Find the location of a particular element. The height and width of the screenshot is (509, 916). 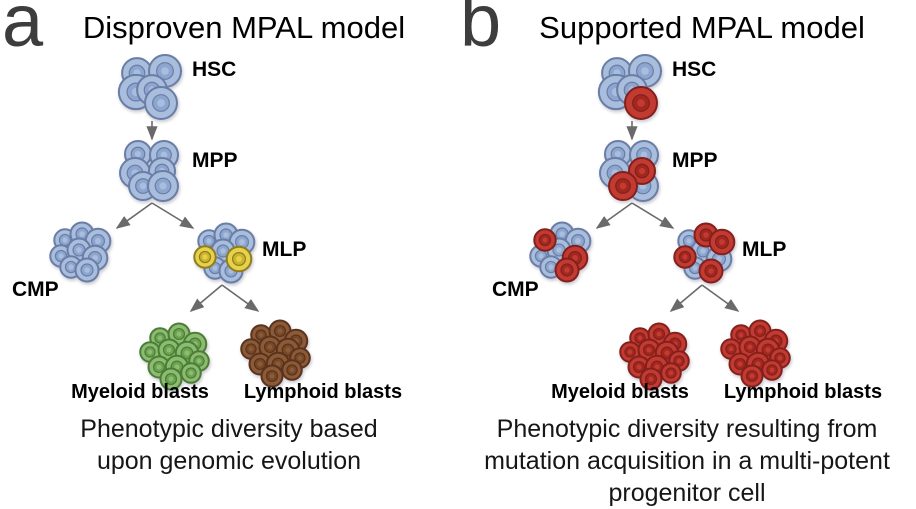

caption-b-line2: mutation acquisition in a multi-potent is located at coordinates (687, 461).